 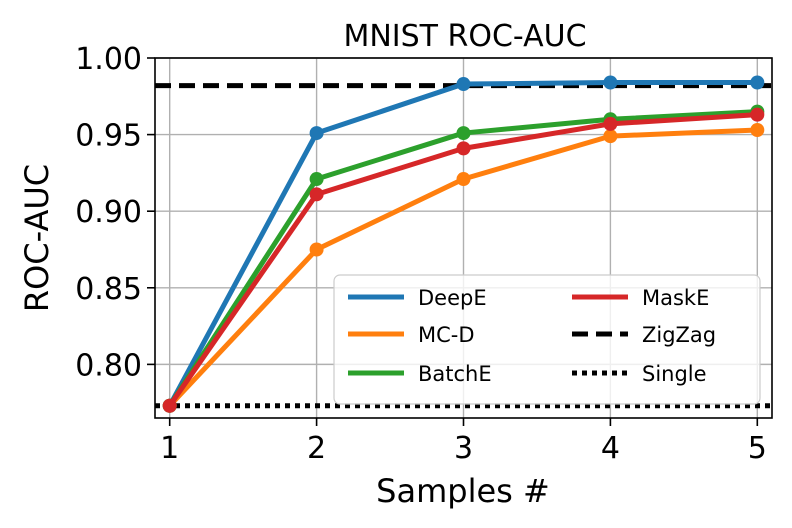 What do you see at coordinates (463, 448) in the screenshot?
I see `x-tick-label: 3` at bounding box center [463, 448].